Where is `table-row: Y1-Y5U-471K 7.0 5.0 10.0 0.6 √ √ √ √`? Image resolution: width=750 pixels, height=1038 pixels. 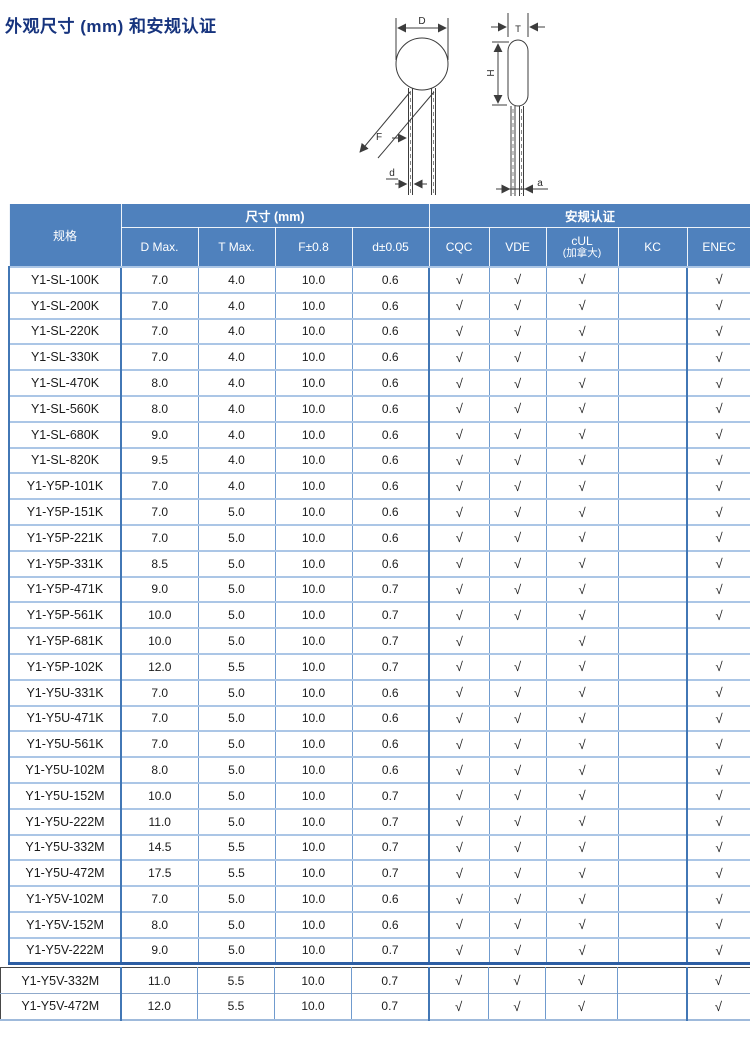 table-row: Y1-Y5U-471K 7.0 5.0 10.0 0.6 √ √ √ √ is located at coordinates (379, 718).